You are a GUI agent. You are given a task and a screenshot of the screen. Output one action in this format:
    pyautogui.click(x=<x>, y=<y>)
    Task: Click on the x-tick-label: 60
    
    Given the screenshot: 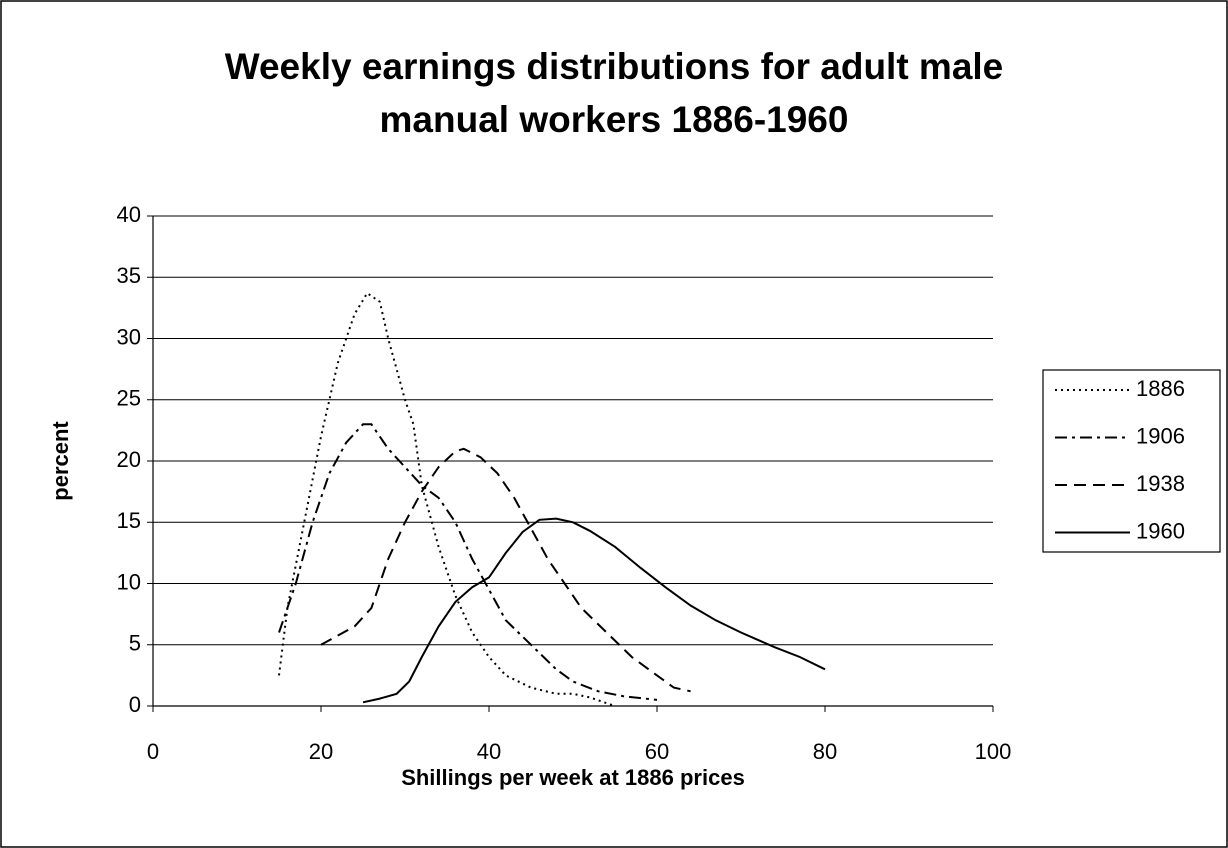 What is the action you would take?
    pyautogui.click(x=657, y=751)
    